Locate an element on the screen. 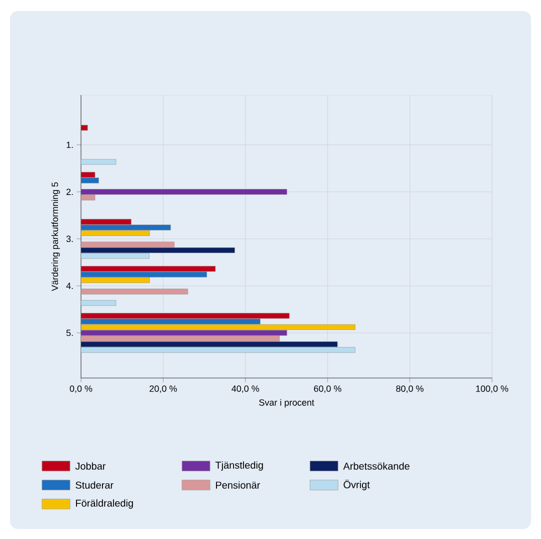  y-tick-label: 3. is located at coordinates (69, 239).